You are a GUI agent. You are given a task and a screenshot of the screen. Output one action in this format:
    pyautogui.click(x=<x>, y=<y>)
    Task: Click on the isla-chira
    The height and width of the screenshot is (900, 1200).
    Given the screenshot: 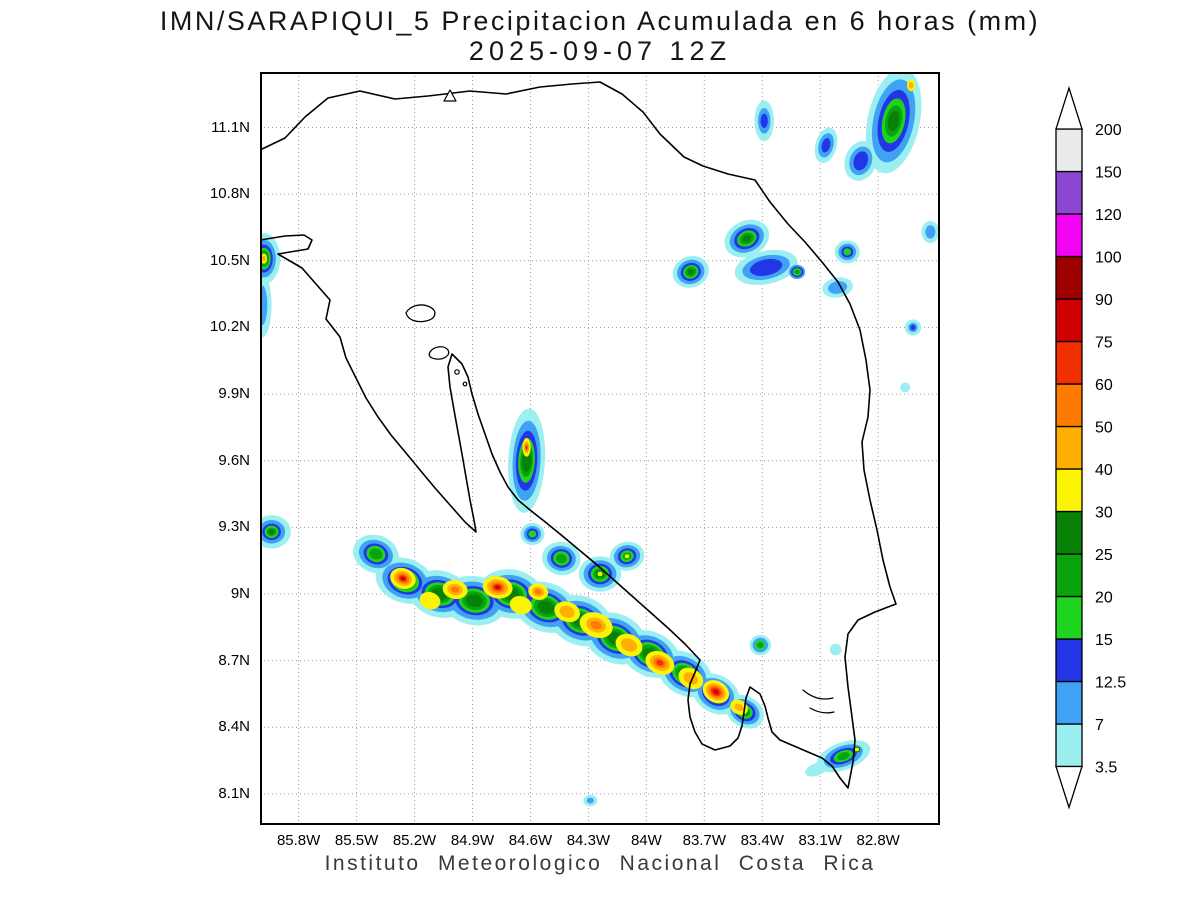 What is the action you would take?
    pyautogui.click(x=439, y=353)
    